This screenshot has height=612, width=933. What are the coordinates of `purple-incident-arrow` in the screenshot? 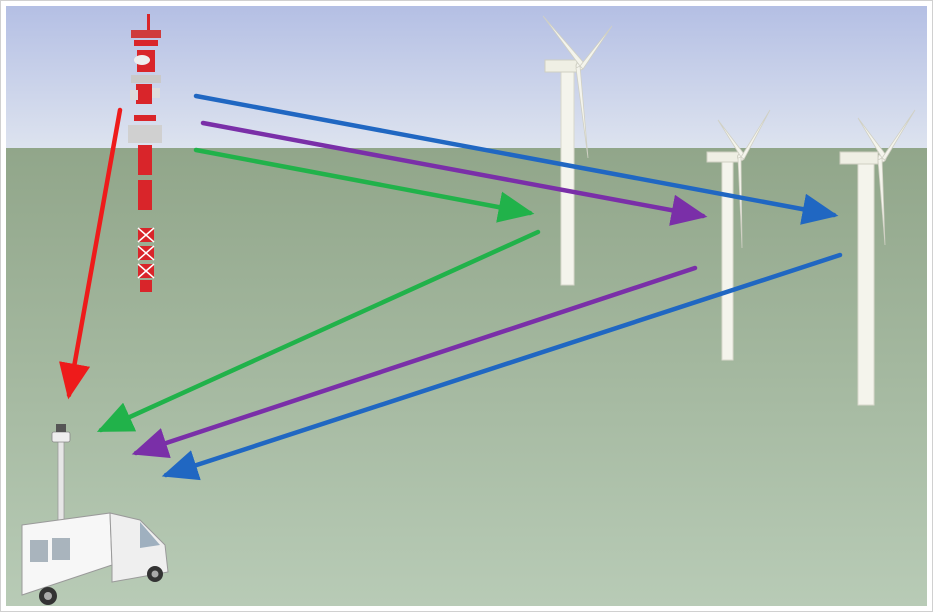 It's located at (454, 173).